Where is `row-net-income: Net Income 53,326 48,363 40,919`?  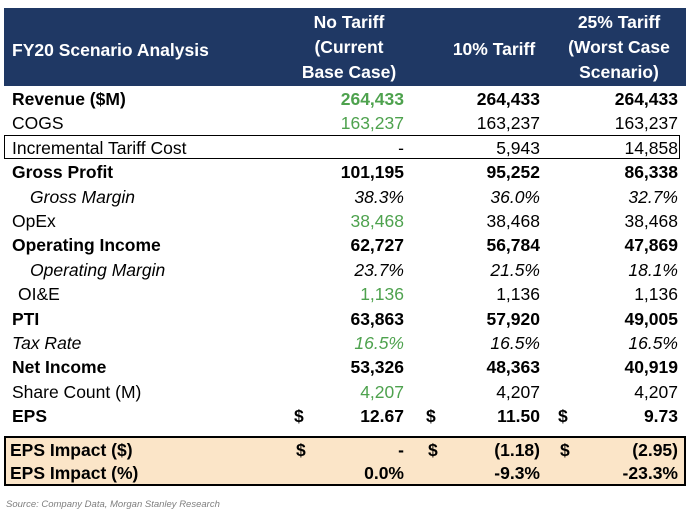
row-net-income: Net Income 53,326 48,363 40,919 is located at coordinates (345, 367).